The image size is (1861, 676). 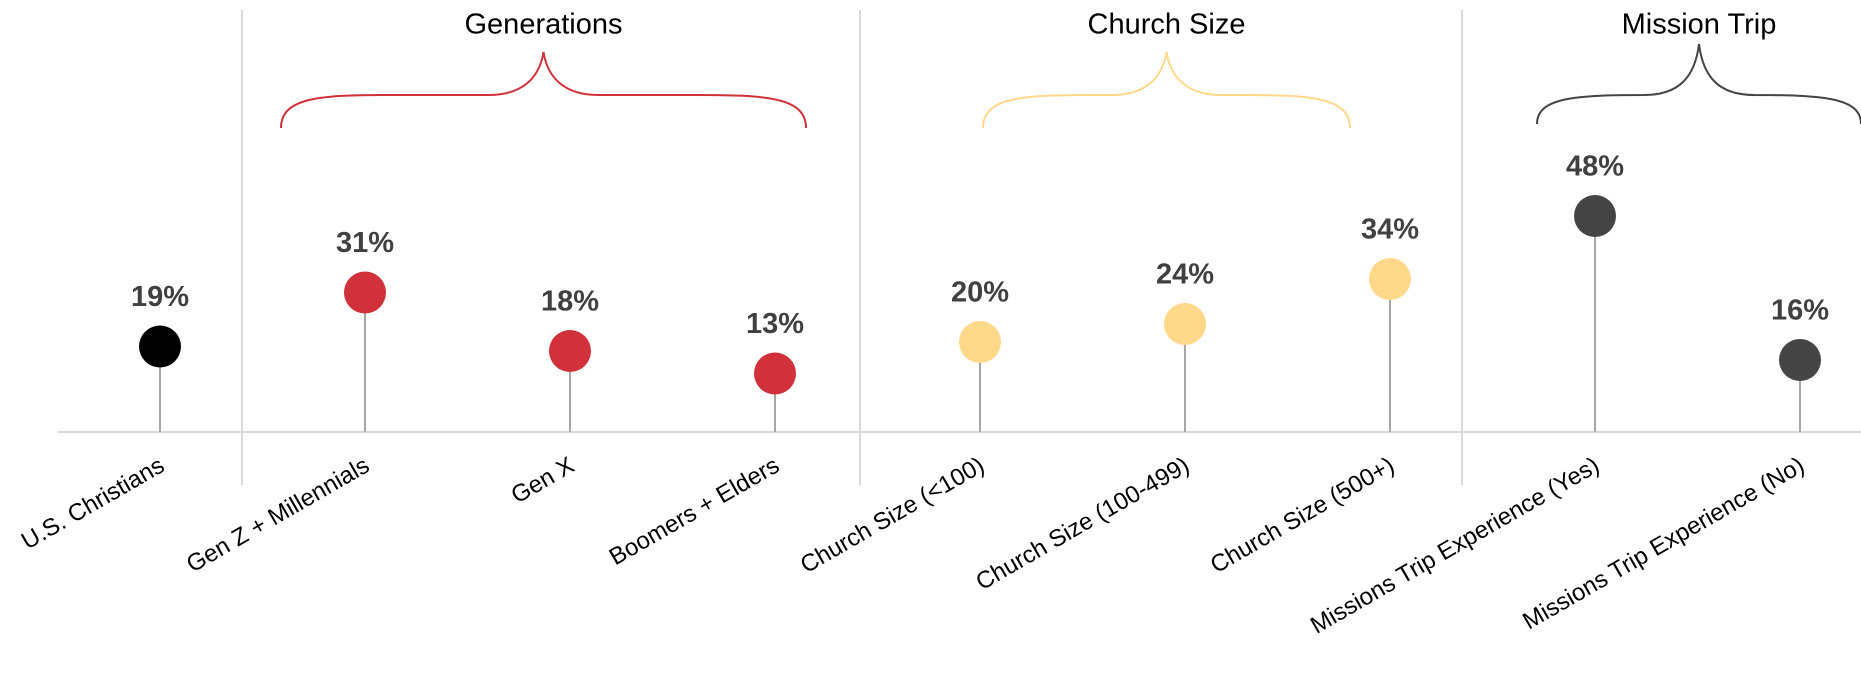 I want to click on group-brace-generations, so click(x=543, y=90).